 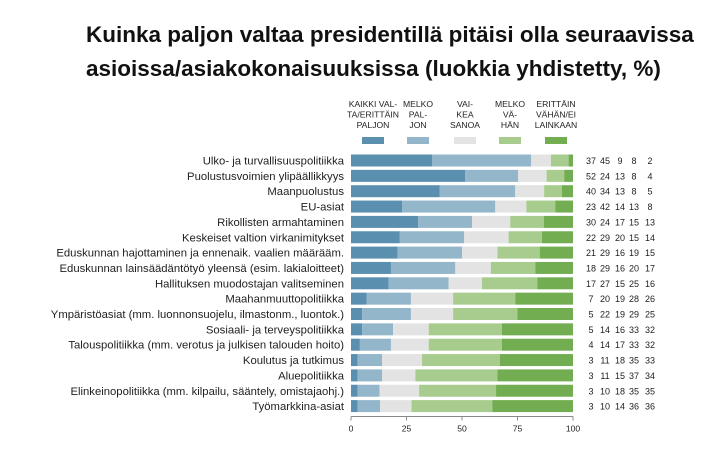 What do you see at coordinates (620, 207) in the screenshot?
I see `value-label-4-3: 14` at bounding box center [620, 207].